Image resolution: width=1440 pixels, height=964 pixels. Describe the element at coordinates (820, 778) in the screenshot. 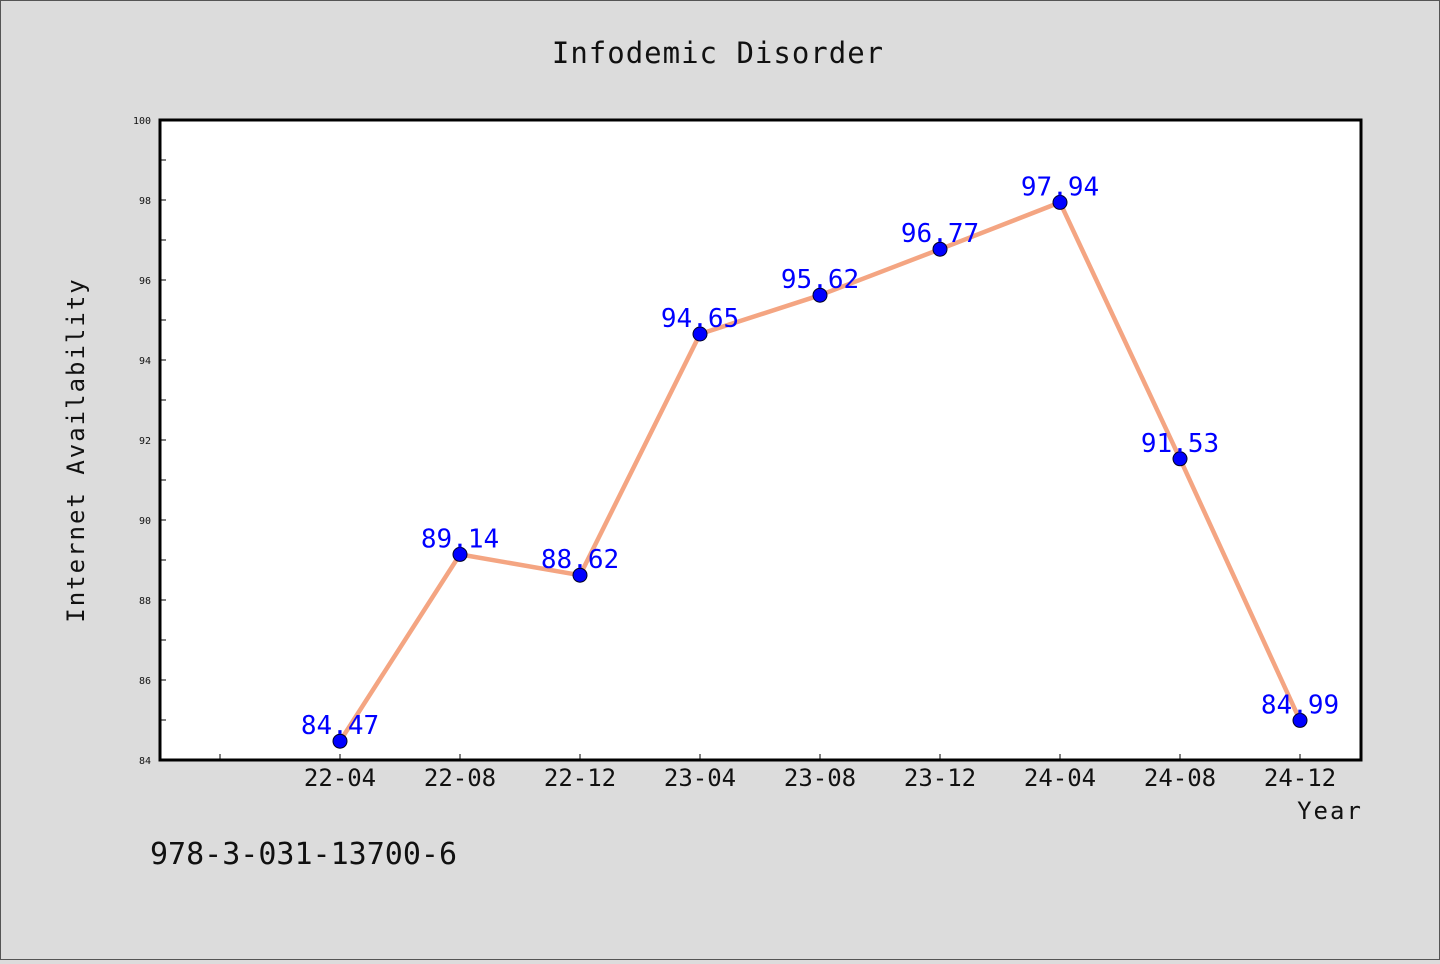

I see `x-tick-label: 23-08` at that location.